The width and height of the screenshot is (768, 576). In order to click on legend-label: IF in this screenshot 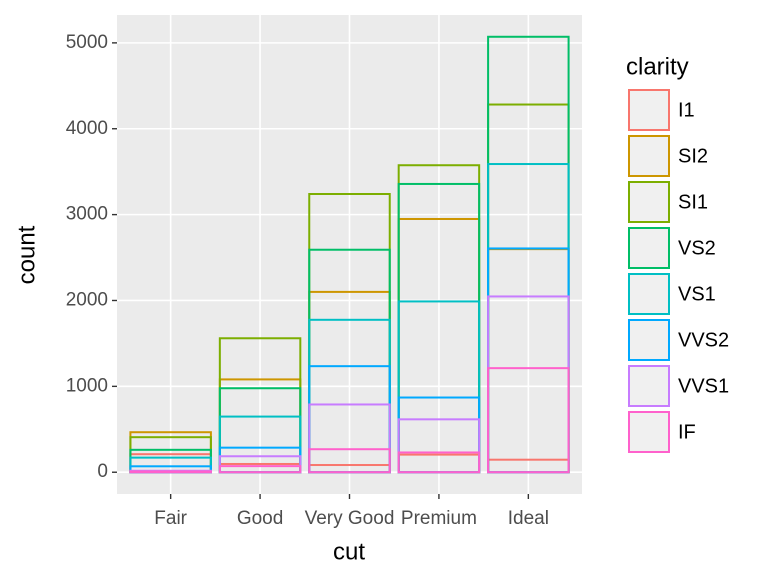, I will do `click(687, 432)`.